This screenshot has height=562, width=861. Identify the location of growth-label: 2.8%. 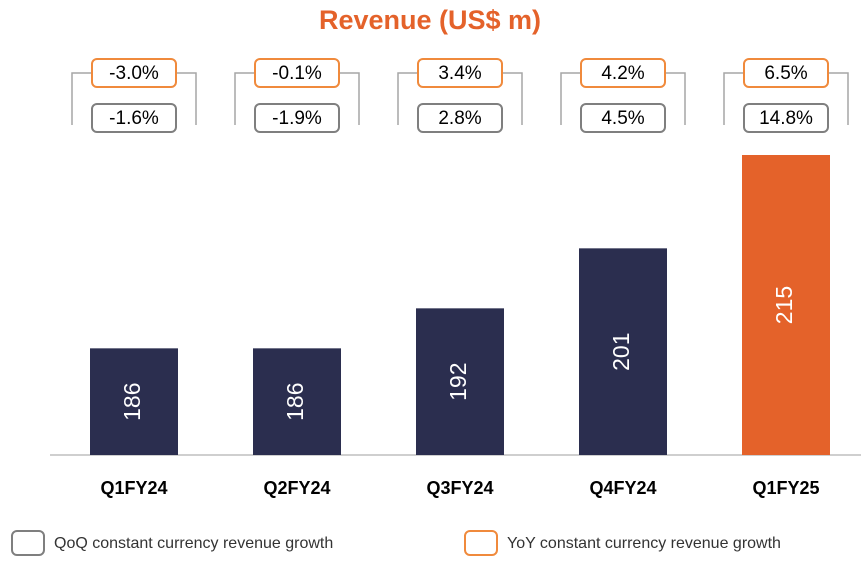
(459, 118).